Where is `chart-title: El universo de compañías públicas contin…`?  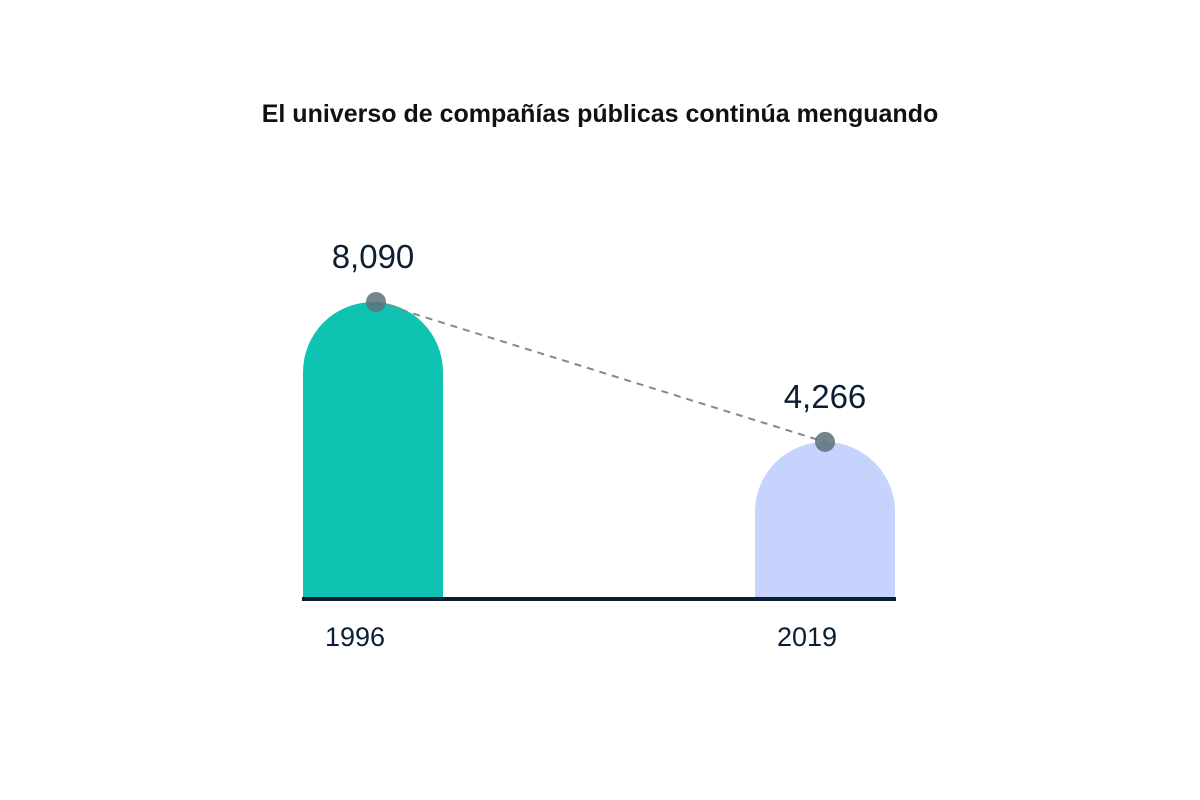
chart-title: El universo de compañías públicas contin… is located at coordinates (600, 114).